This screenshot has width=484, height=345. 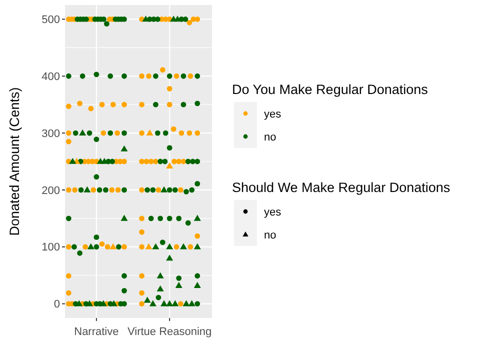 What do you see at coordinates (169, 332) in the screenshot?
I see `x-tick-label: Virtue Reasoning` at bounding box center [169, 332].